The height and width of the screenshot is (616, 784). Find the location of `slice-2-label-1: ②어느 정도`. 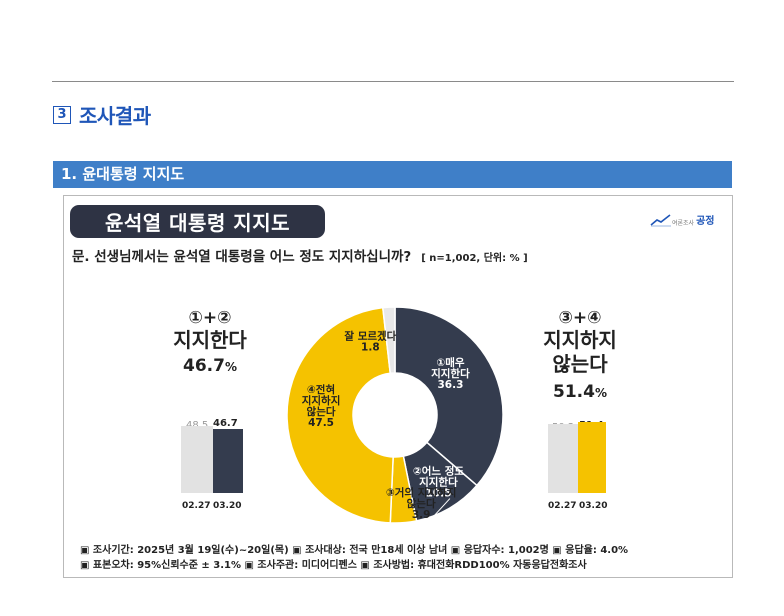

slice-2-label-1: ②어느 정도 is located at coordinates (439, 470).